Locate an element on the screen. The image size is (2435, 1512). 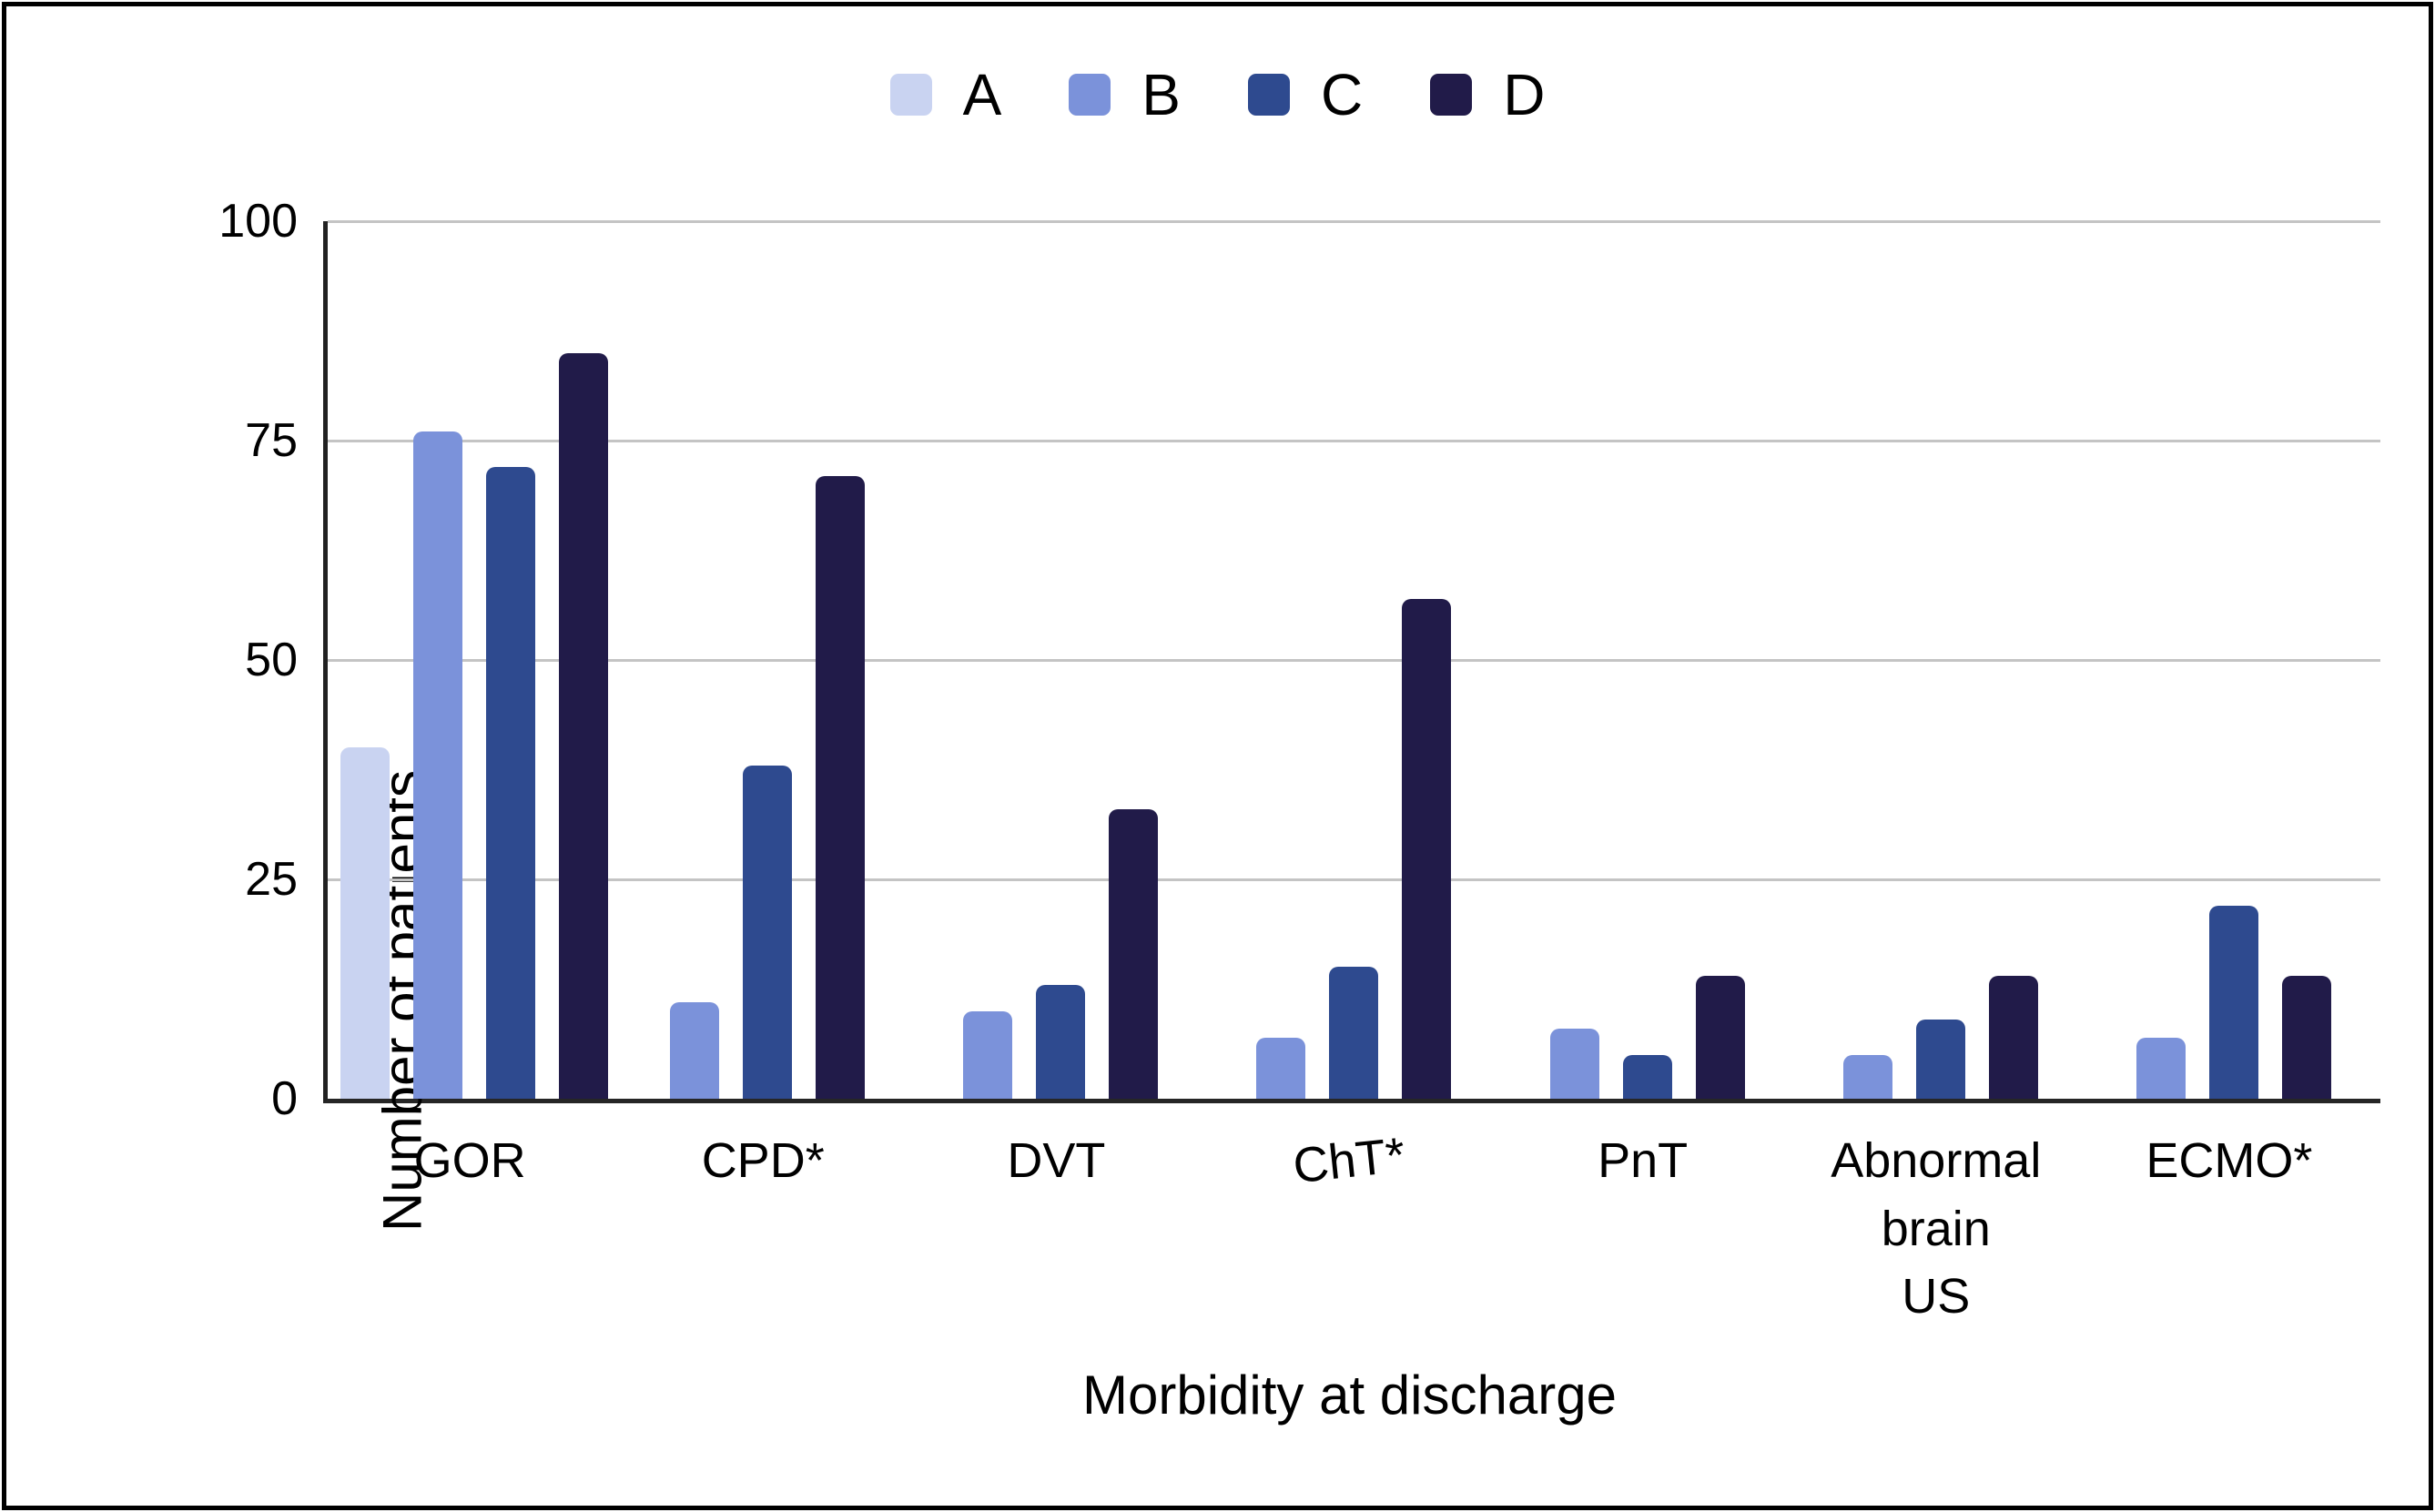
bar-D-dvt is located at coordinates (1134, 953).